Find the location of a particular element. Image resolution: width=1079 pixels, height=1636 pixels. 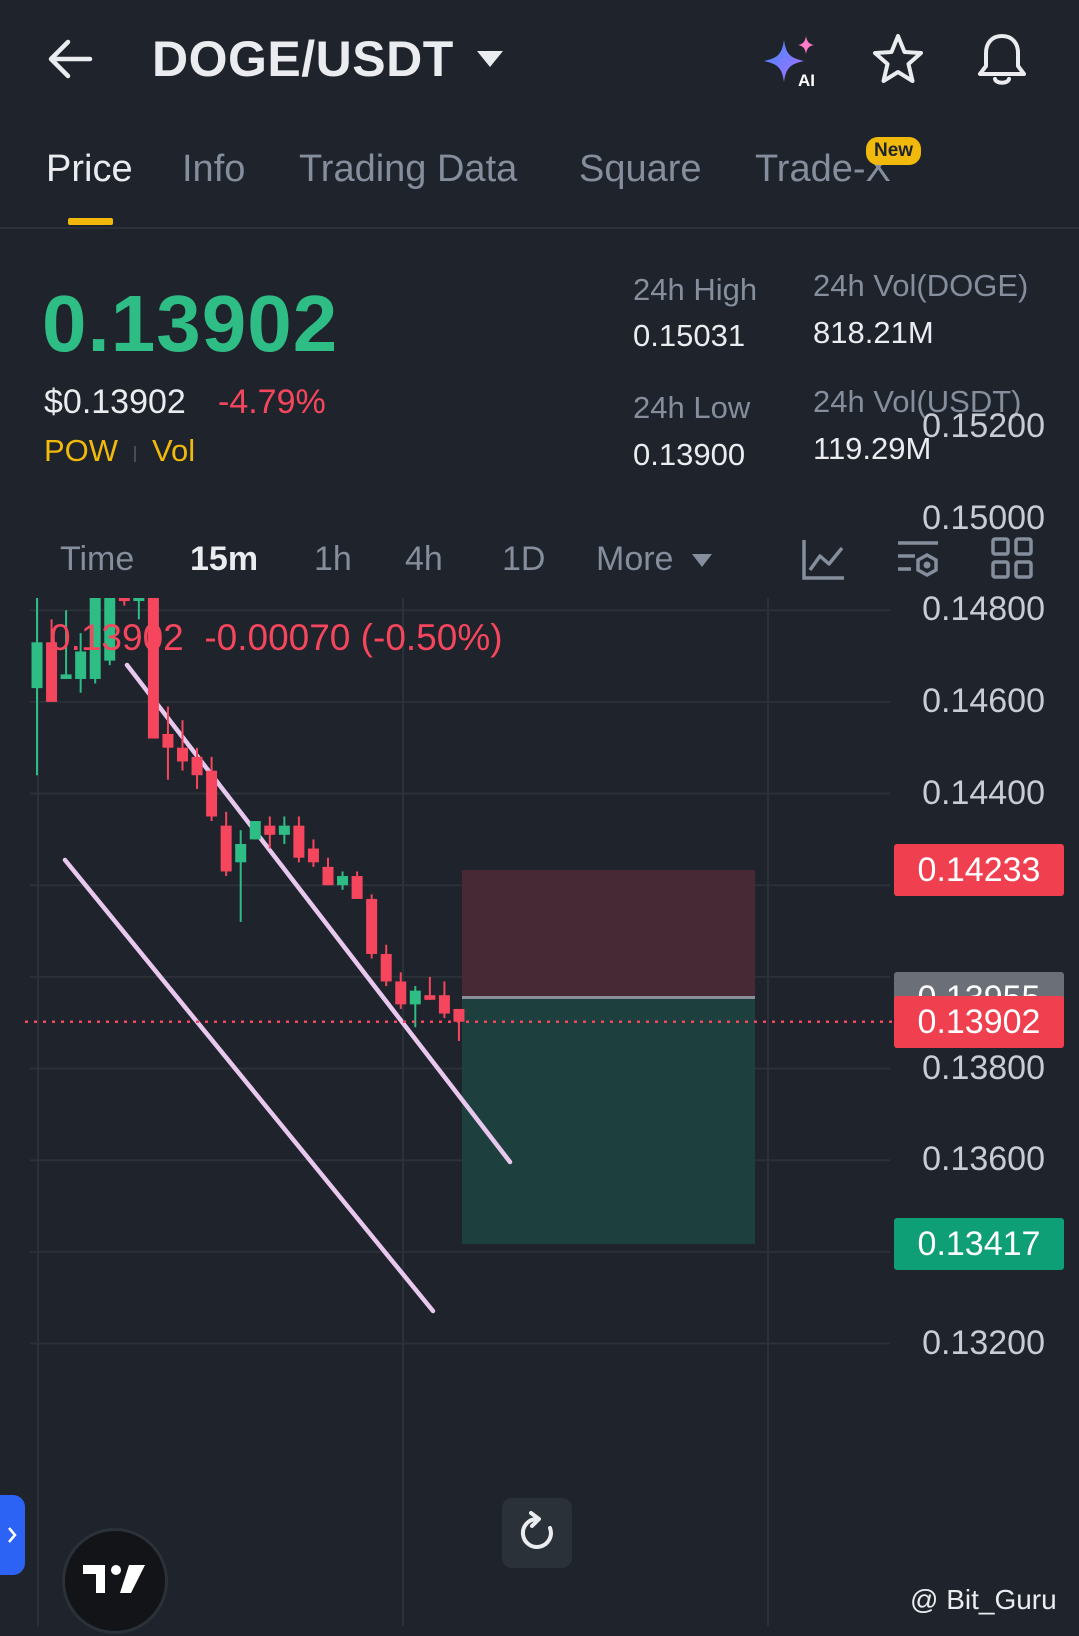

tradingview-logo is located at coordinates (115, 1581).